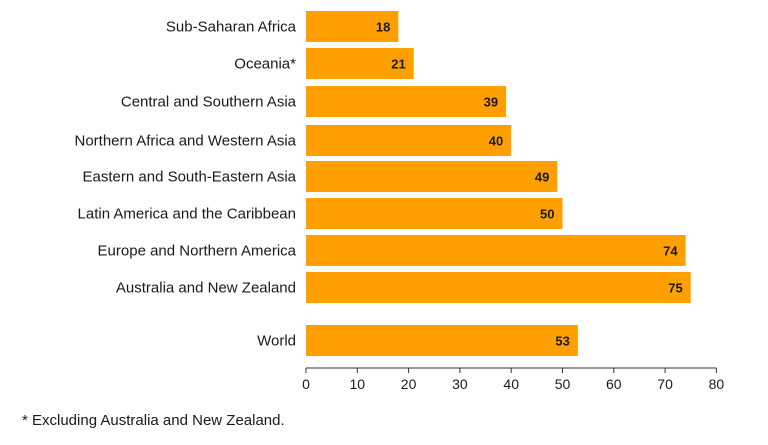 The height and width of the screenshot is (445, 768). I want to click on category-label-australia-and-new-zealand: Australia and New Zealand, so click(206, 288).